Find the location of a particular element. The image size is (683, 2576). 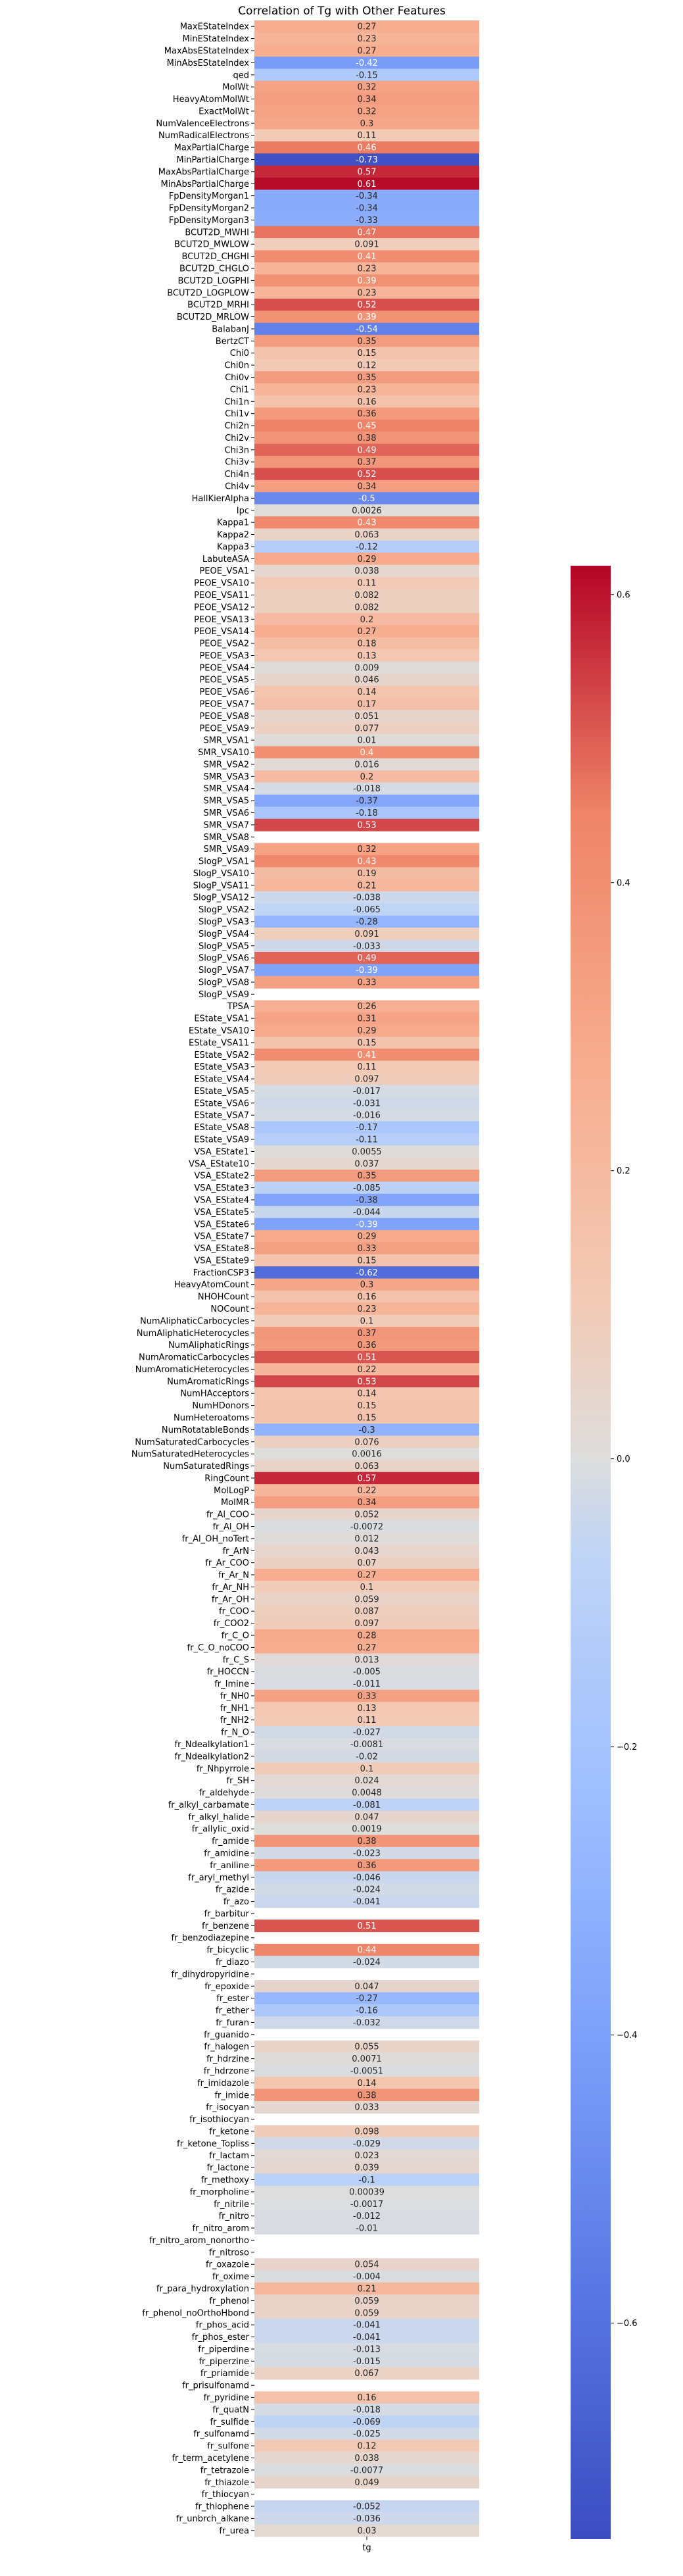

cell-value-label: -0.031 is located at coordinates (367, 1103).